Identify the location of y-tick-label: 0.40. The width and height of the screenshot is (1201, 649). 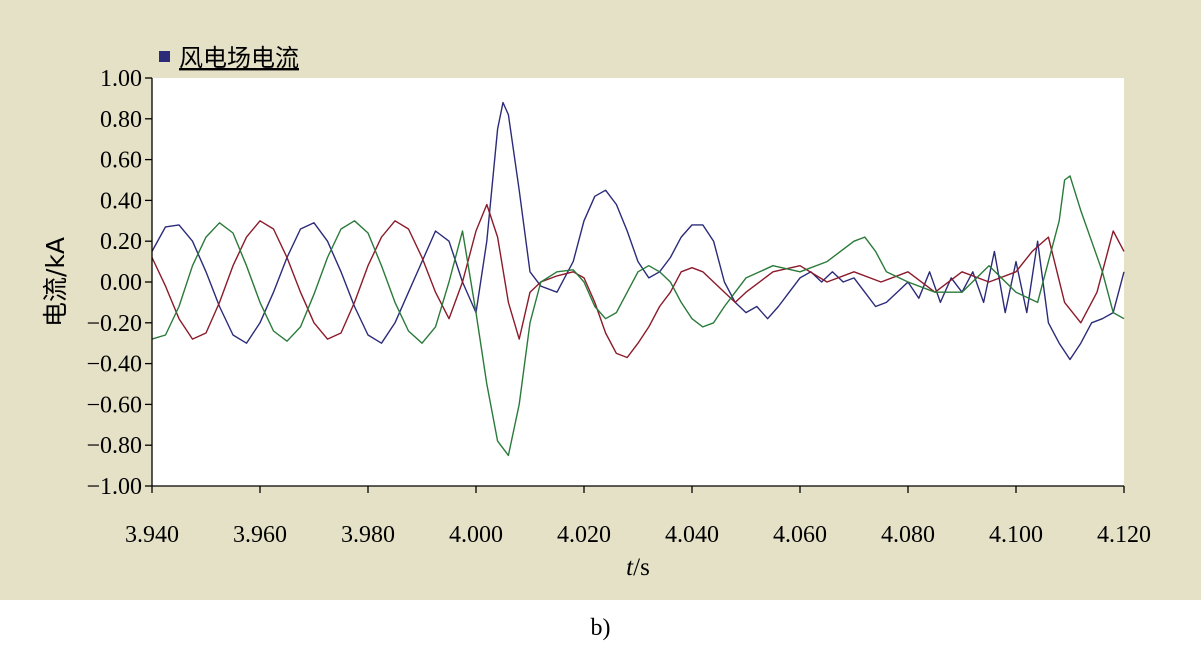
(121, 201).